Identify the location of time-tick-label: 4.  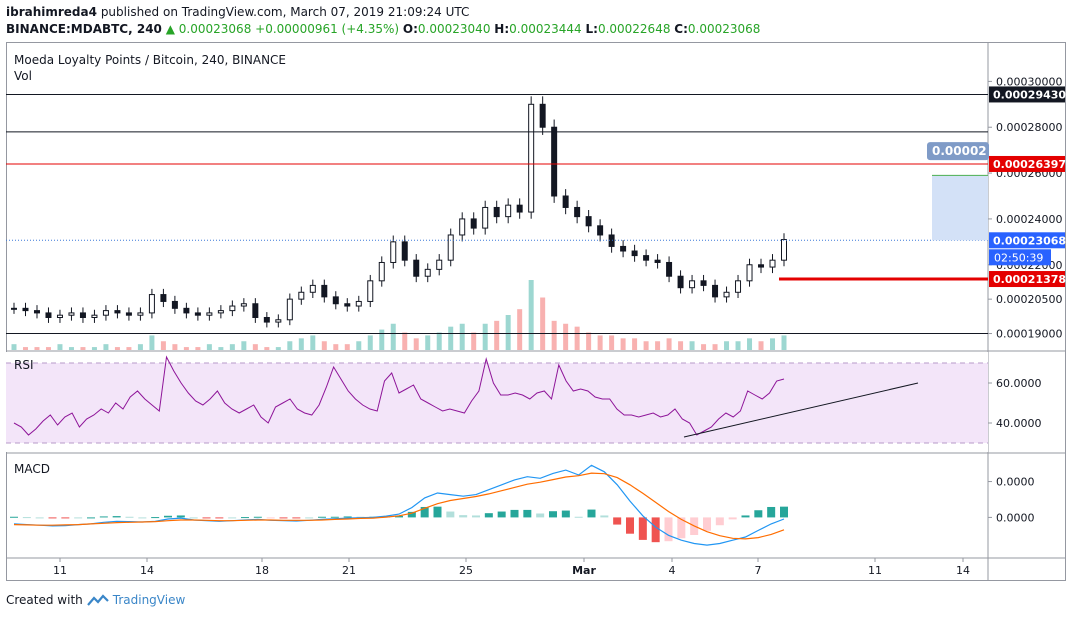
(672, 570).